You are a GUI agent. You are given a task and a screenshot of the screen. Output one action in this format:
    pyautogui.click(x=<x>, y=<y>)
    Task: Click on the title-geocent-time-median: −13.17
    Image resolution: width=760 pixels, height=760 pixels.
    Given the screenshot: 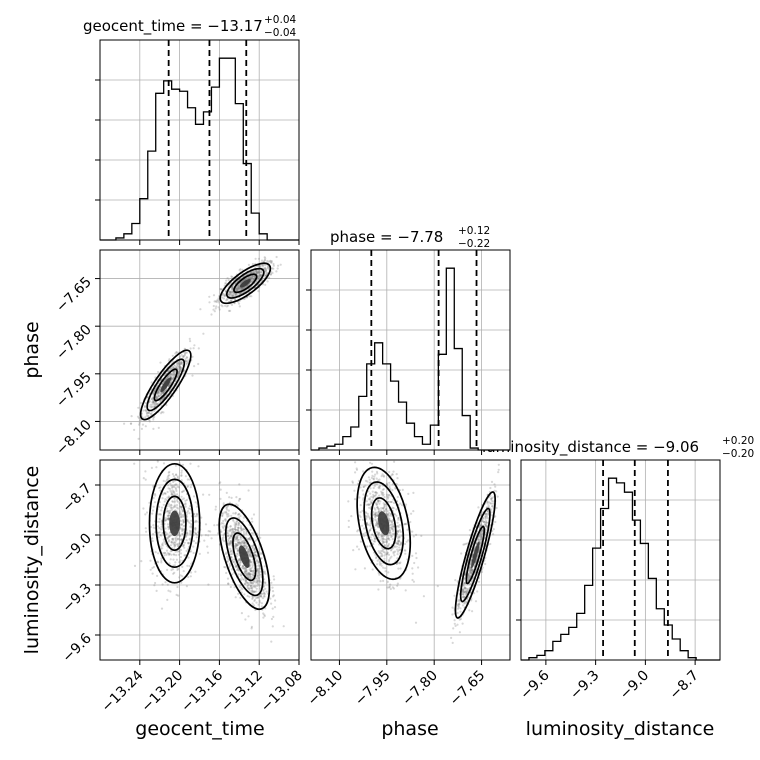 What is the action you would take?
    pyautogui.click(x=235, y=26)
    